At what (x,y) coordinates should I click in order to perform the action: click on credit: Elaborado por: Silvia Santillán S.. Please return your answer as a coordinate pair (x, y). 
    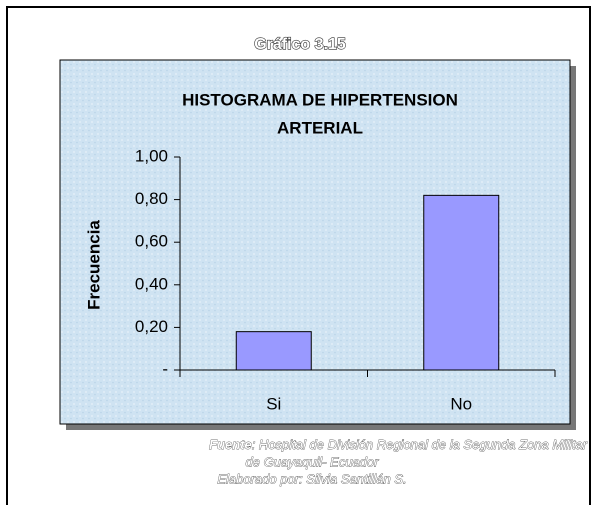
    Looking at the image, I should click on (311, 478).